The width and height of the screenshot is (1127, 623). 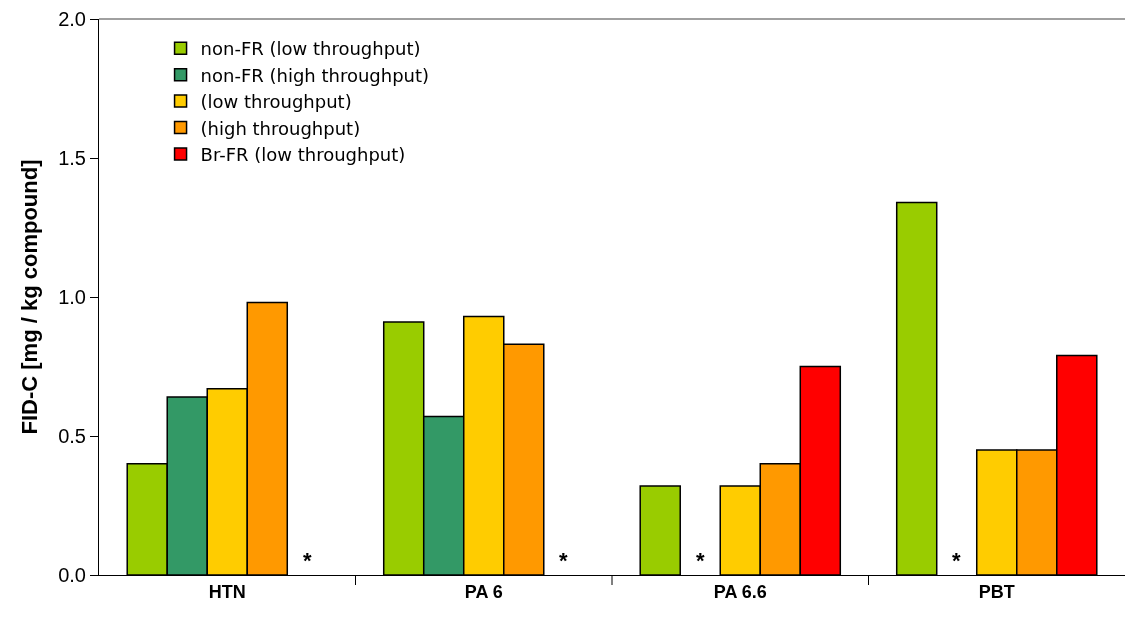 I want to click on y-axis-title: FID-C [mg / kg compound], so click(x=29, y=297).